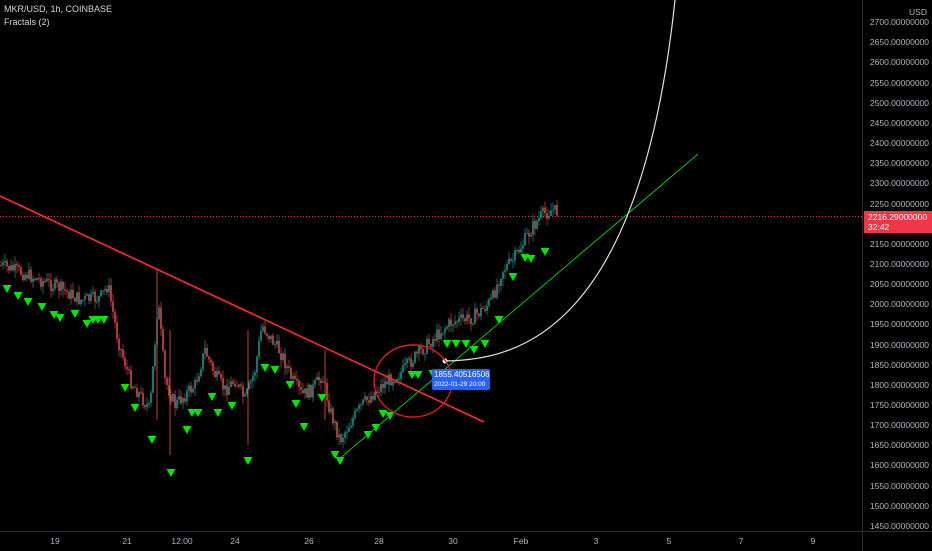 This screenshot has height=551, width=932. What do you see at coordinates (899, 102) in the screenshot?
I see `price-tick: 2500.00000000` at bounding box center [899, 102].